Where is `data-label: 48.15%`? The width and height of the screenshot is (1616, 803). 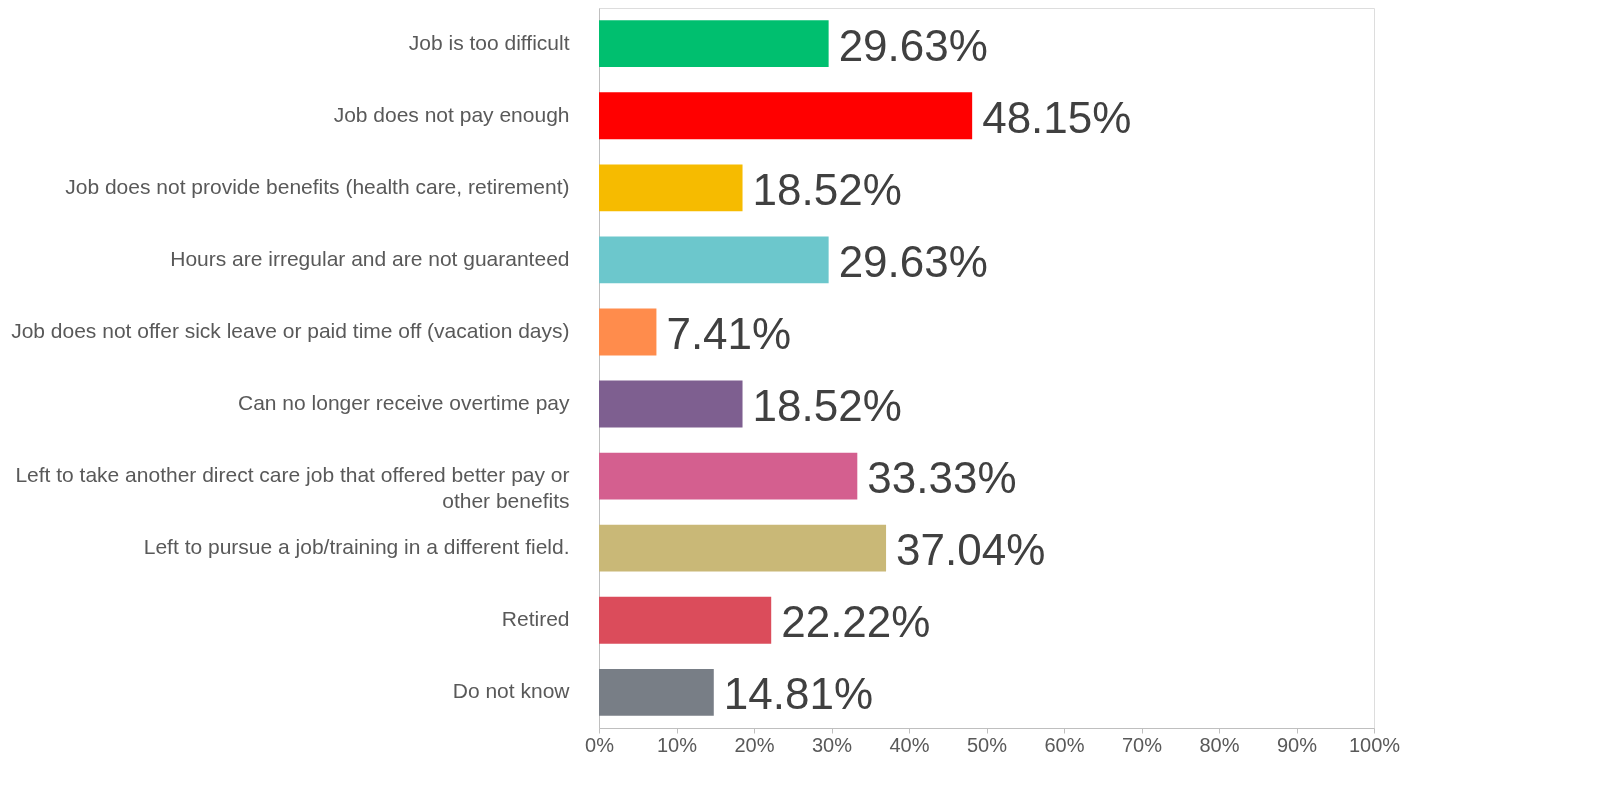 data-label: 48.15% is located at coordinates (1057, 117).